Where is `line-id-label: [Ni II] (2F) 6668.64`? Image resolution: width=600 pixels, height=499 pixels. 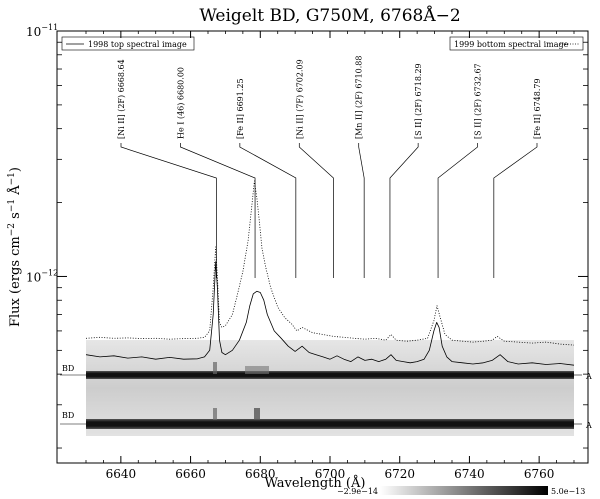 line-id-label: [Ni II] (2F) 6668.64 is located at coordinates (121, 99).